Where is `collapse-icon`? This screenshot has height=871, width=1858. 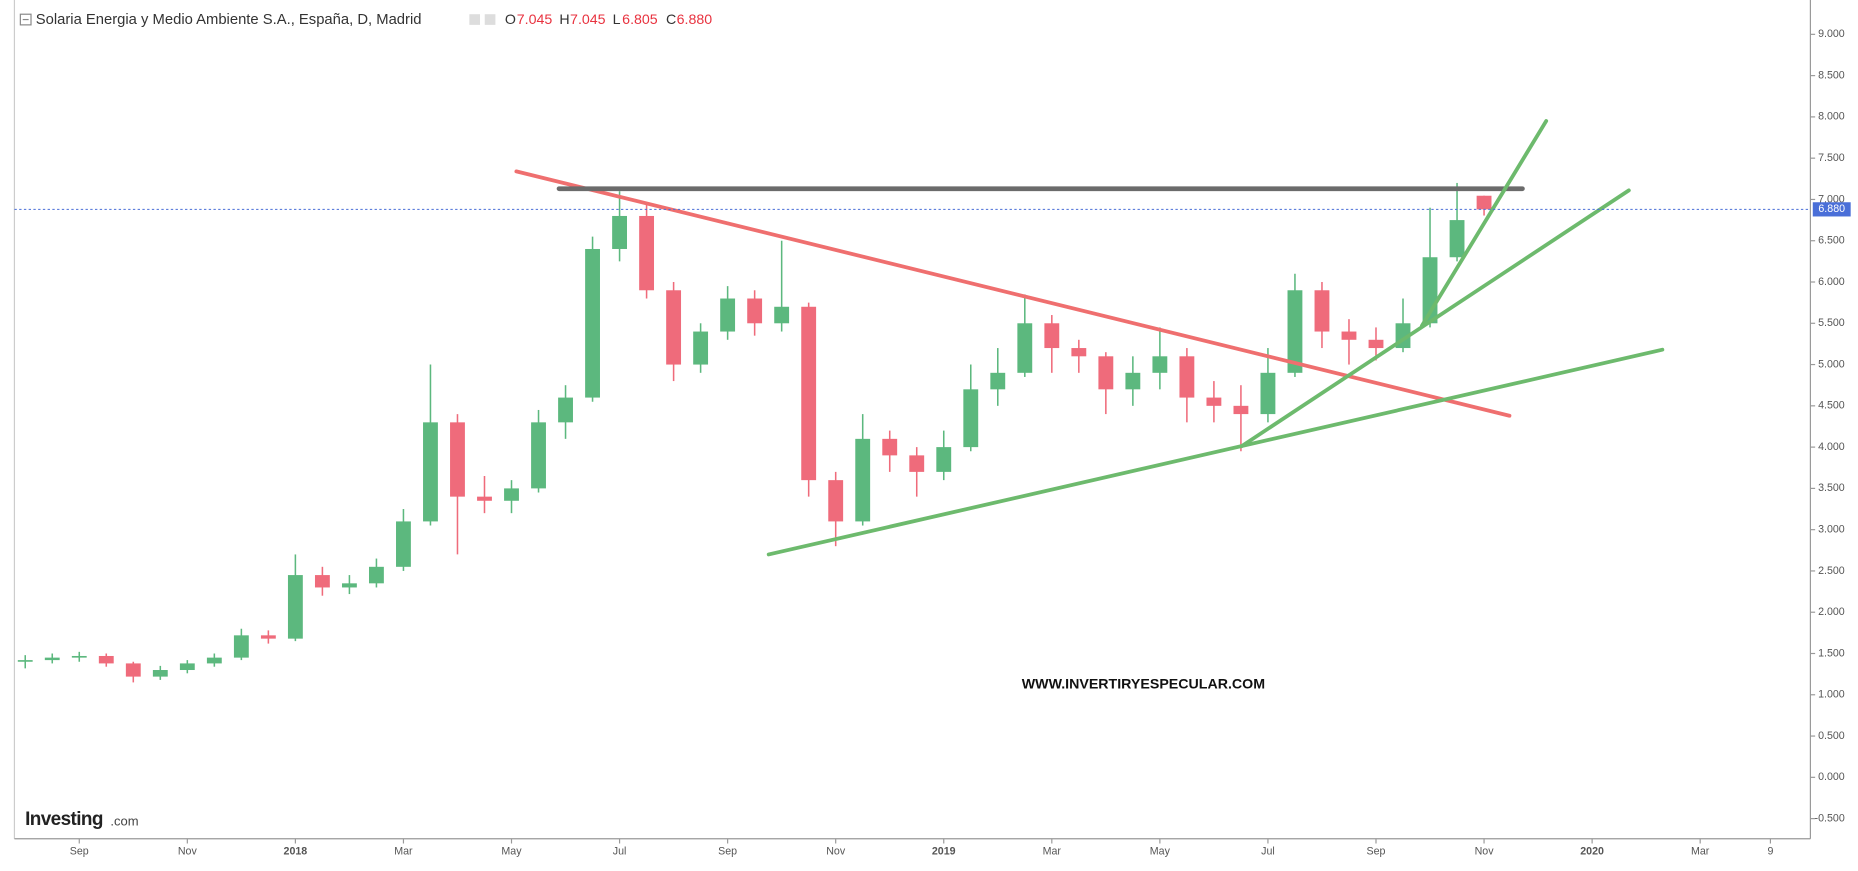
collapse-icon is located at coordinates (25, 19).